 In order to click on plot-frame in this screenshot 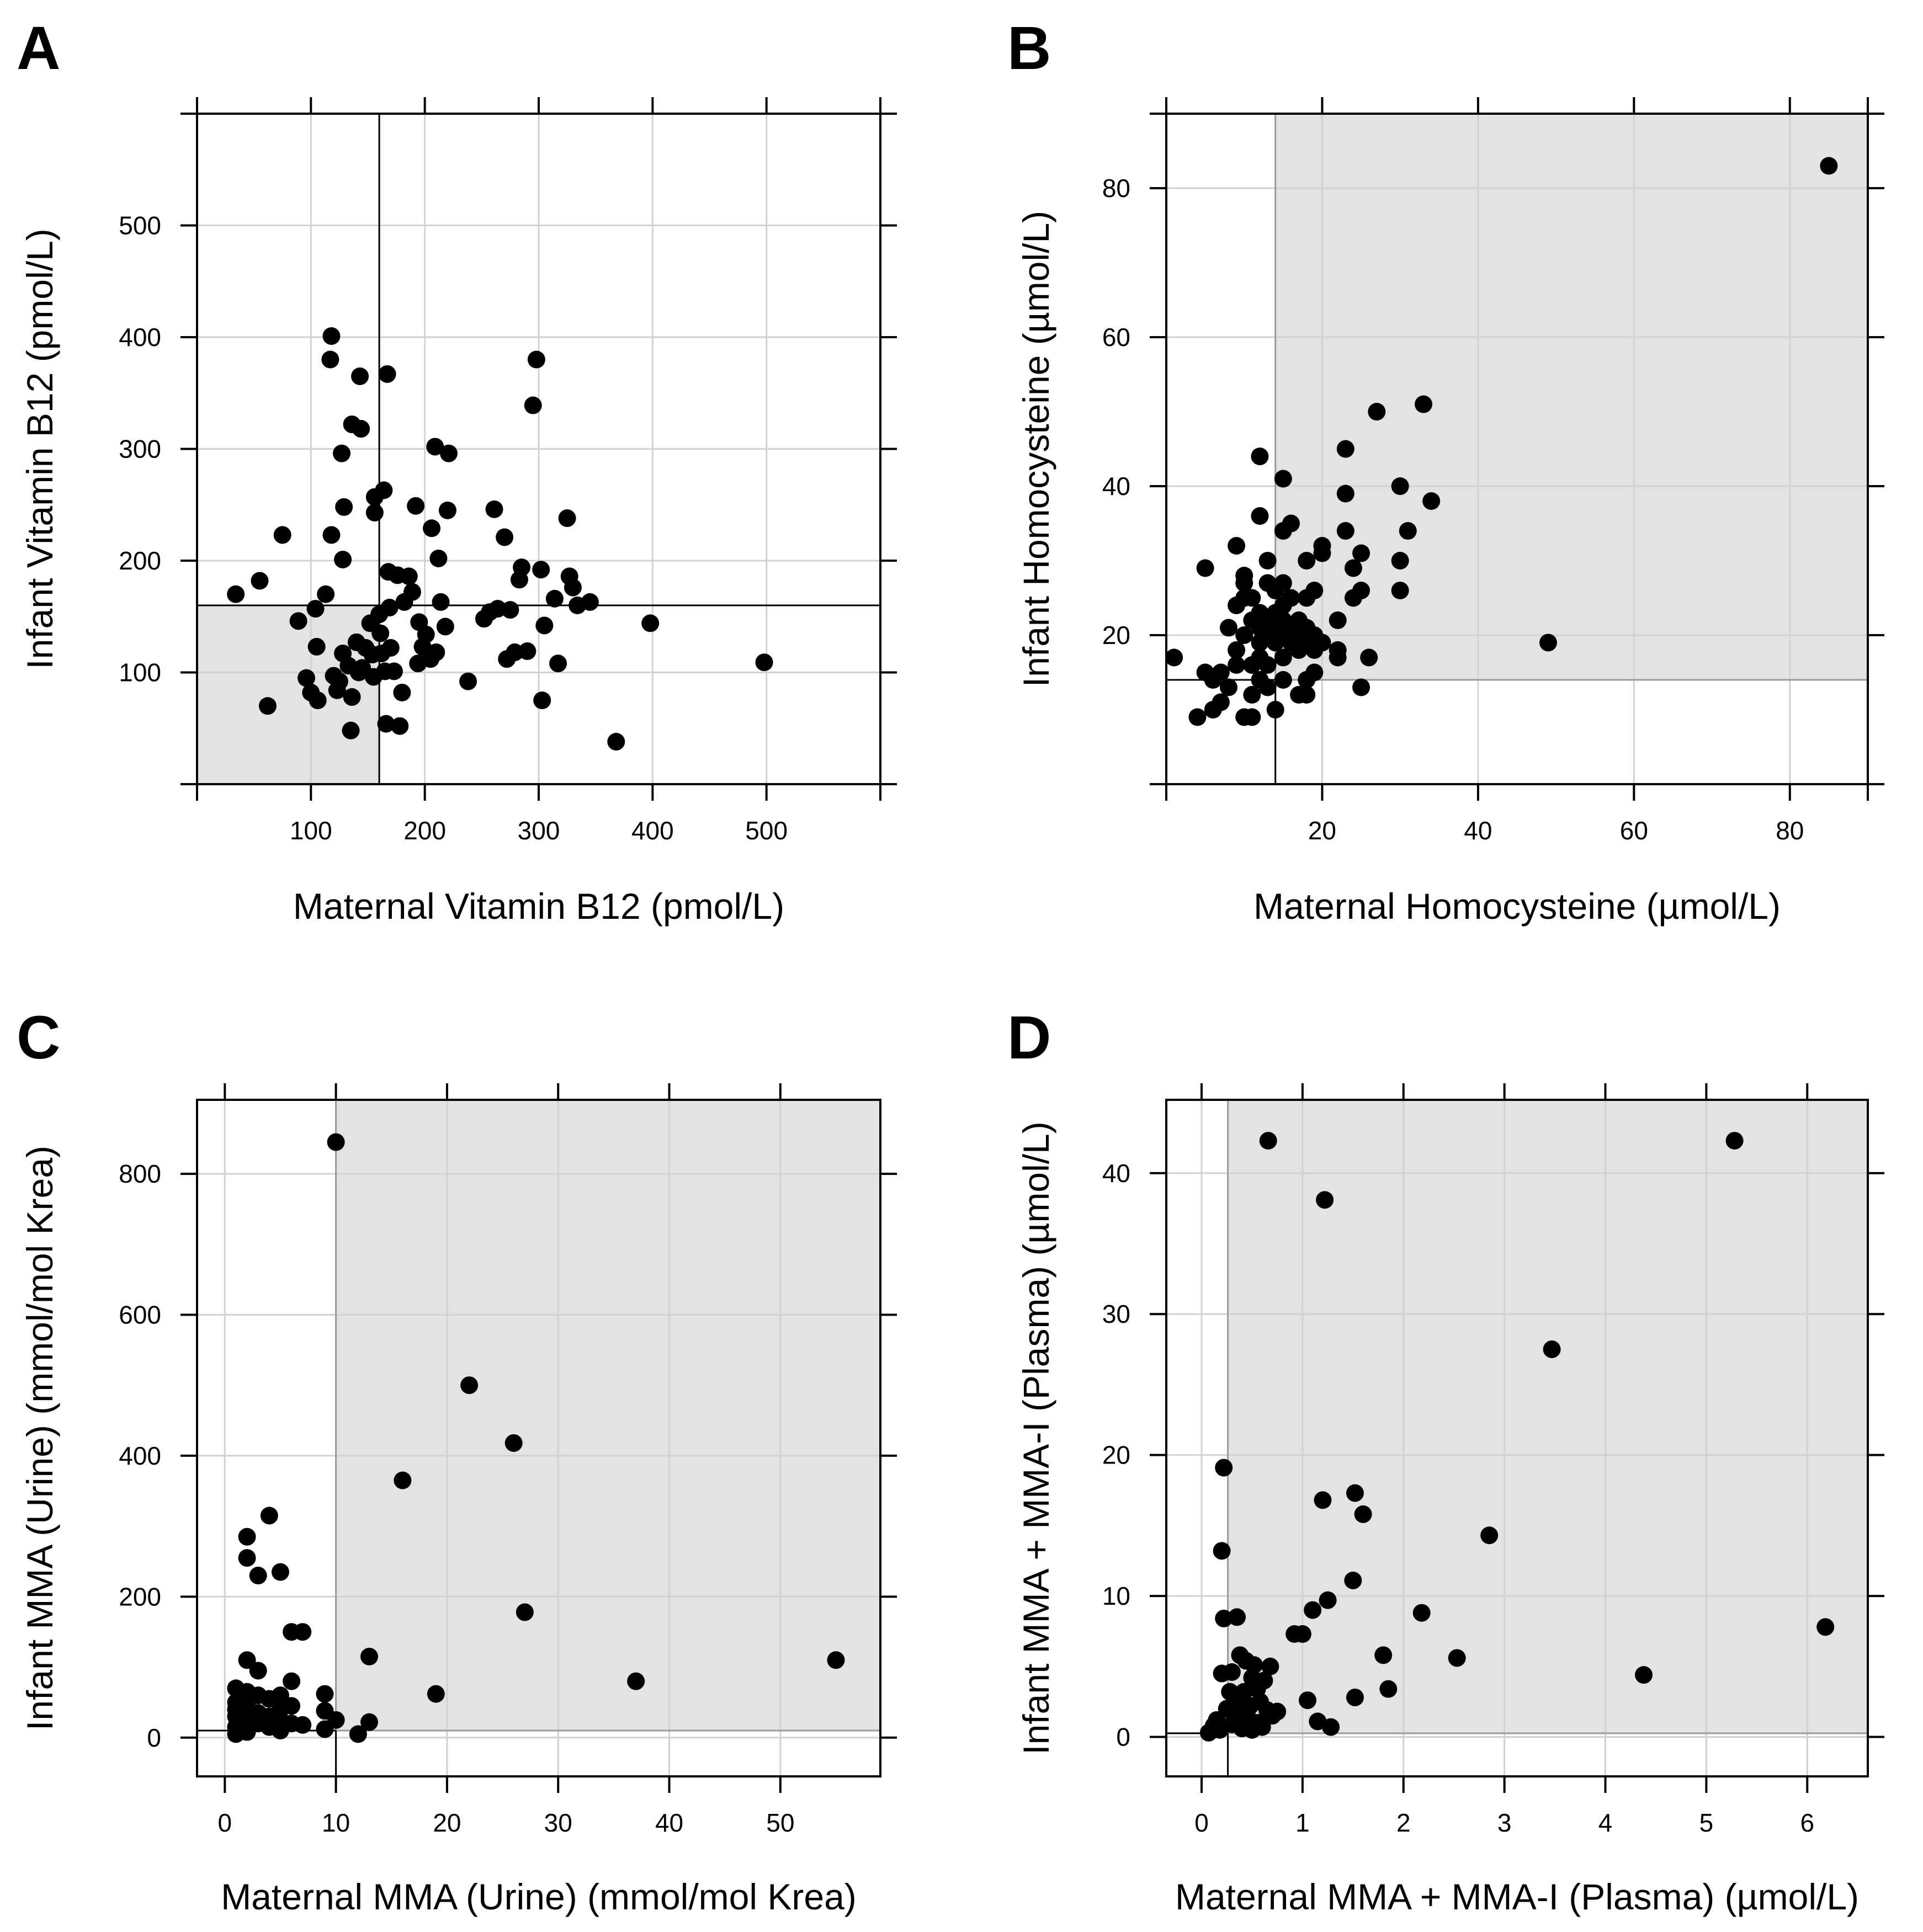, I will do `click(538, 1438)`.